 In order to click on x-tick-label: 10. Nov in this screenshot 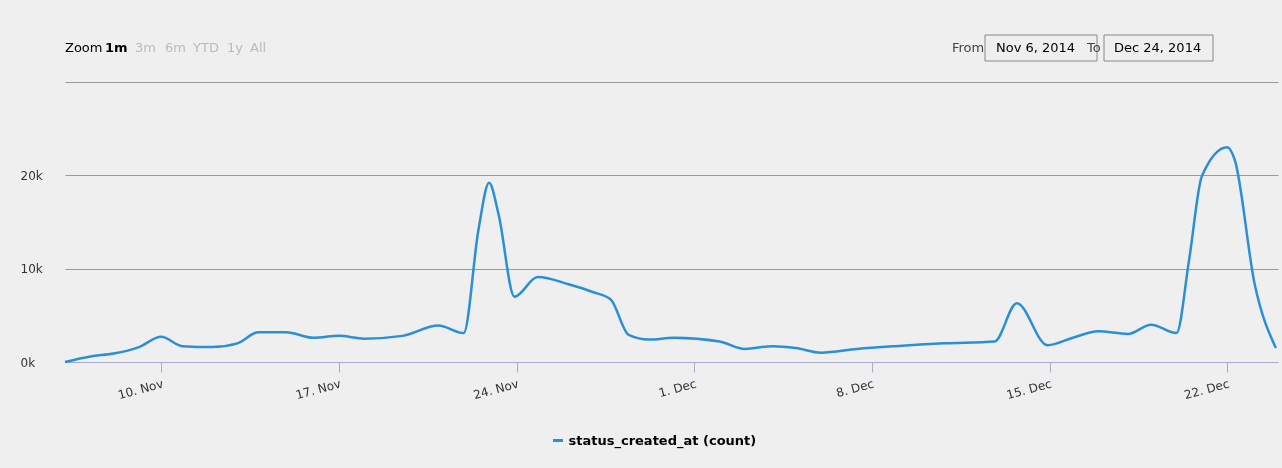, I will do `click(140, 389)`.